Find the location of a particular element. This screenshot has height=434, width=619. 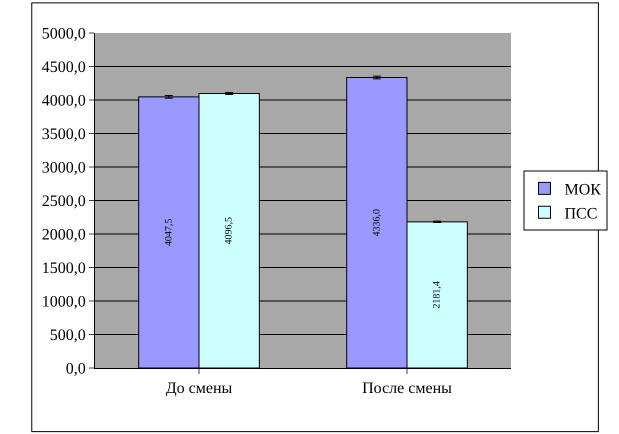

y-tick-label: 2000,0 is located at coordinates (64, 235).